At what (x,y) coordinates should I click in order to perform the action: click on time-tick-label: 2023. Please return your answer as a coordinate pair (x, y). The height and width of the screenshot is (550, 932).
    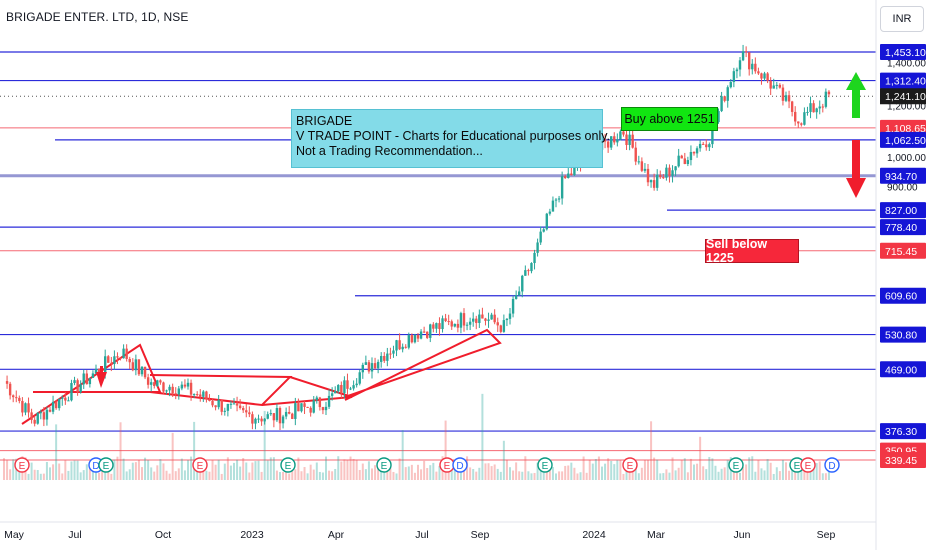
    Looking at the image, I should click on (252, 535).